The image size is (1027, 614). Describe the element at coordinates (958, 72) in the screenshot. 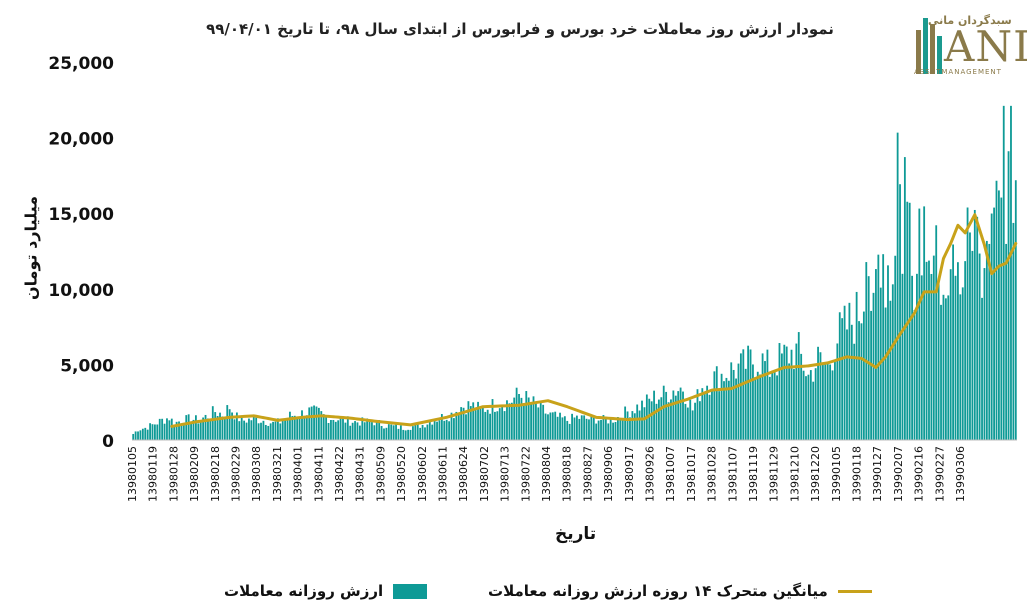

I see `logo-subtext: ASSETMANAGEMENT` at that location.